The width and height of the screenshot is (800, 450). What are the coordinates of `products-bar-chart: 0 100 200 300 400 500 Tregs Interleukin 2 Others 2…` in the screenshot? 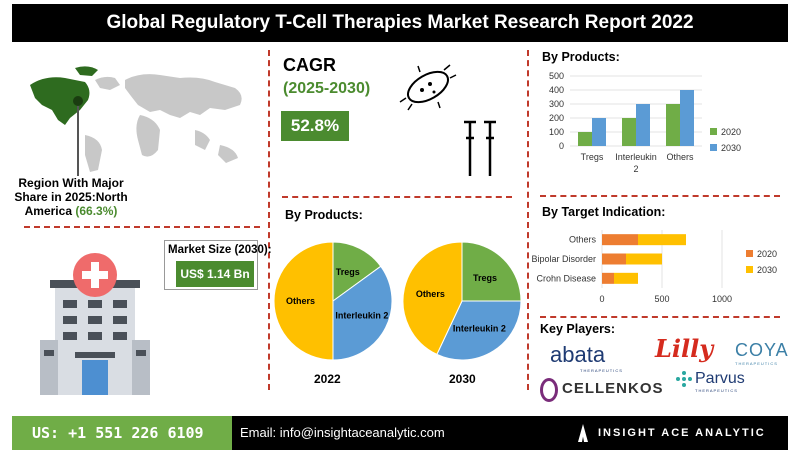 It's located at (645, 122).